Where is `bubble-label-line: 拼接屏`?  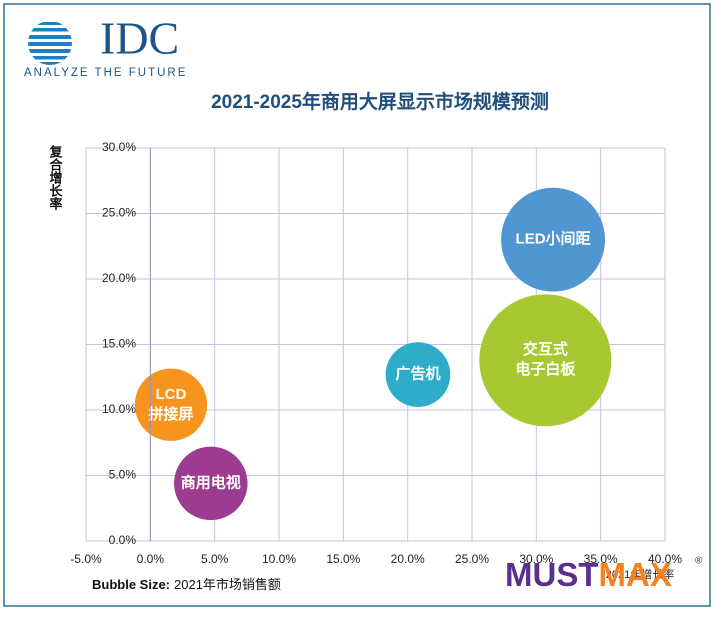 bubble-label-line: 拼接屏 is located at coordinates (170, 414).